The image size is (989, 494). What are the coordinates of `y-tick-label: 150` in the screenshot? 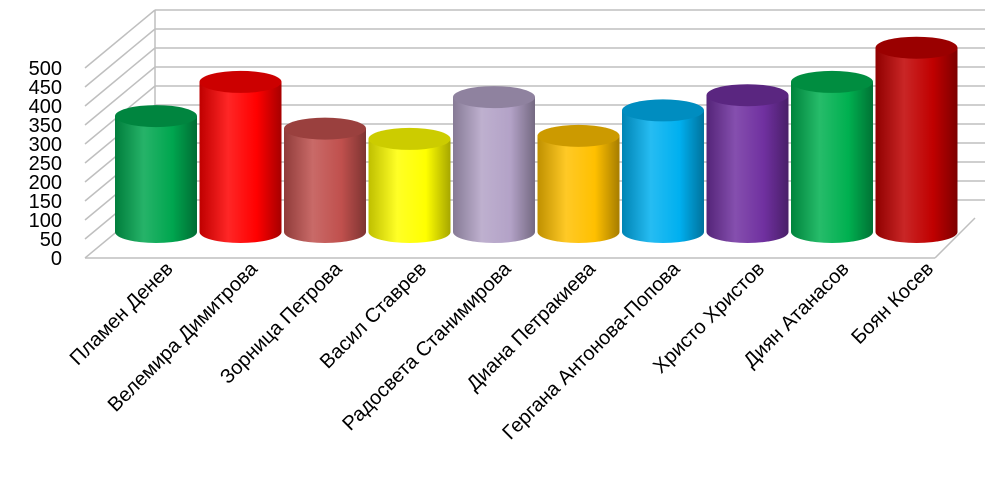 It's located at (45, 202).